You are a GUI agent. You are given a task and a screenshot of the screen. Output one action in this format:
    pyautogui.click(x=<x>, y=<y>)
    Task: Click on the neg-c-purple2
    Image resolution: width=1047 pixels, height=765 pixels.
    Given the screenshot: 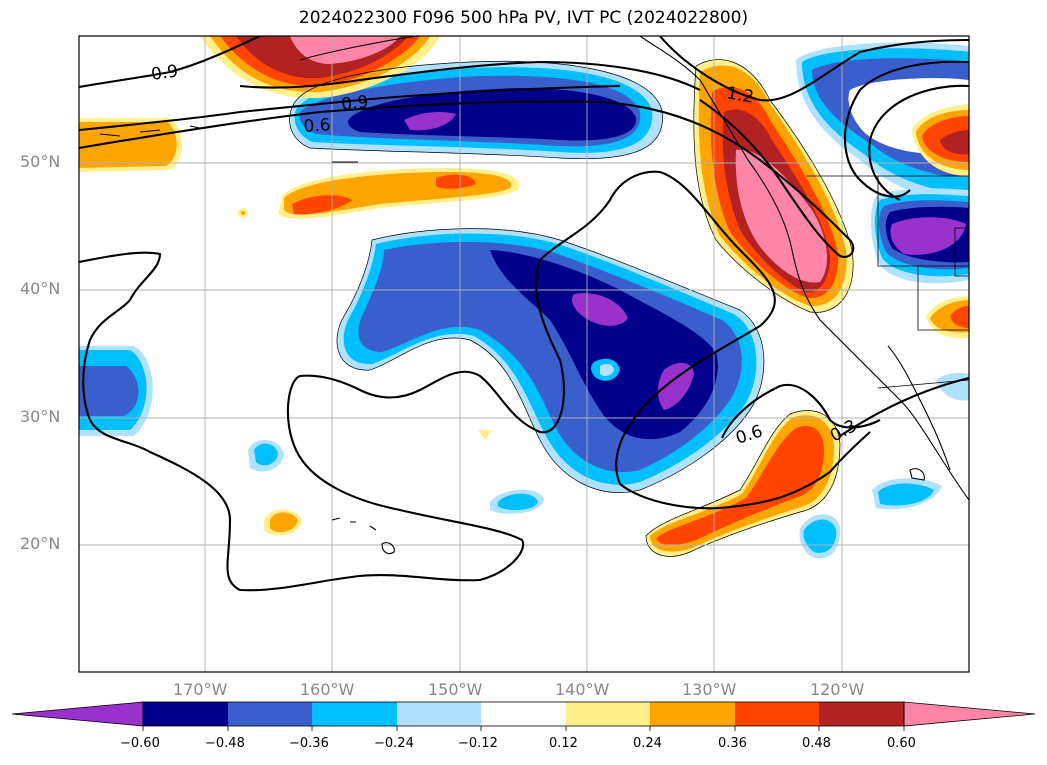 What is the action you would take?
    pyautogui.click(x=676, y=386)
    